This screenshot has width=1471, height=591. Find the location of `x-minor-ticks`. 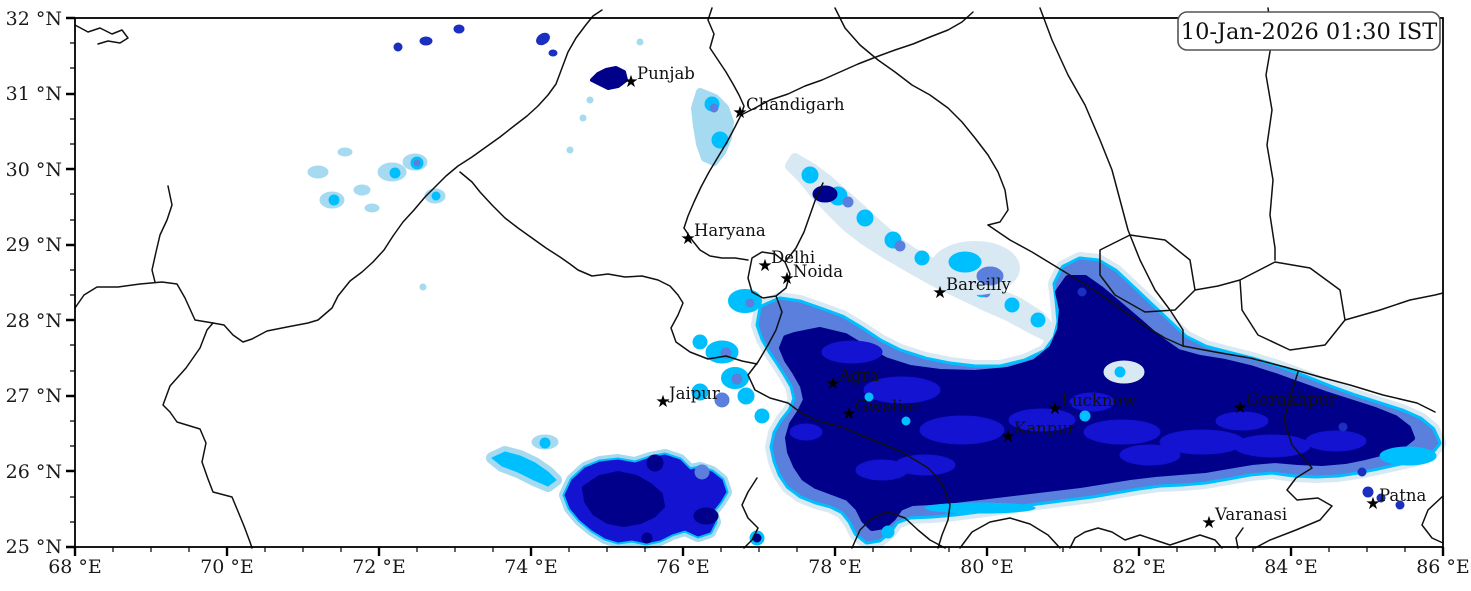

x-minor-ticks is located at coordinates (759, 549).